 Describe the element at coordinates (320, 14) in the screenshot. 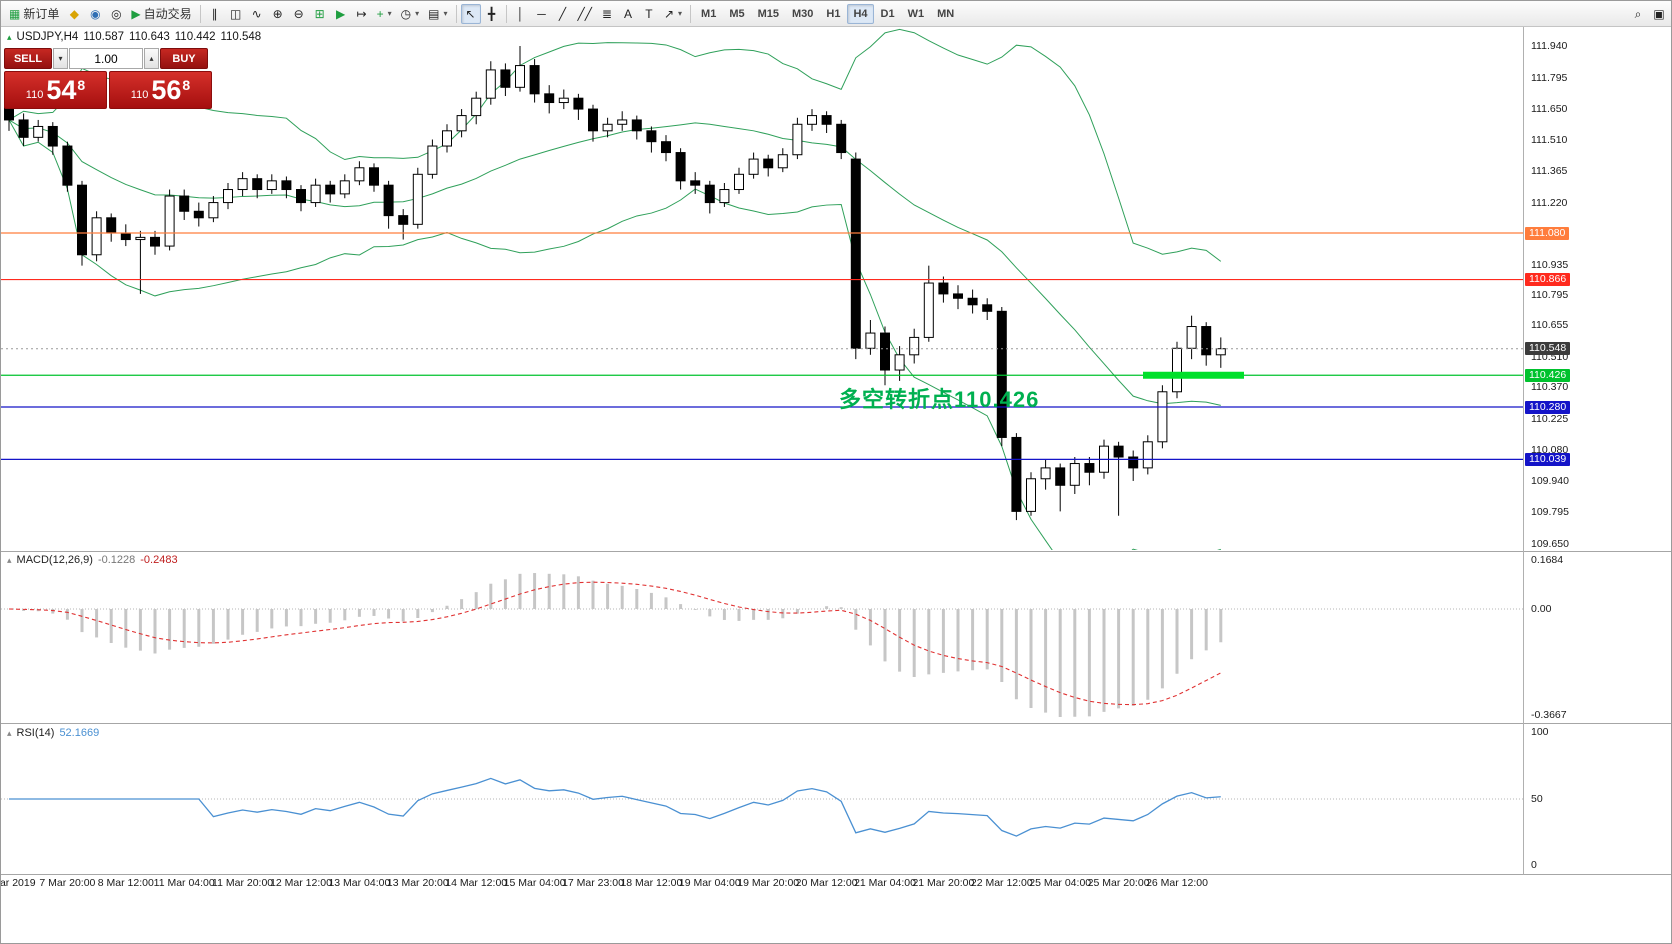

I see `tile-windows-button: ⊞` at that location.